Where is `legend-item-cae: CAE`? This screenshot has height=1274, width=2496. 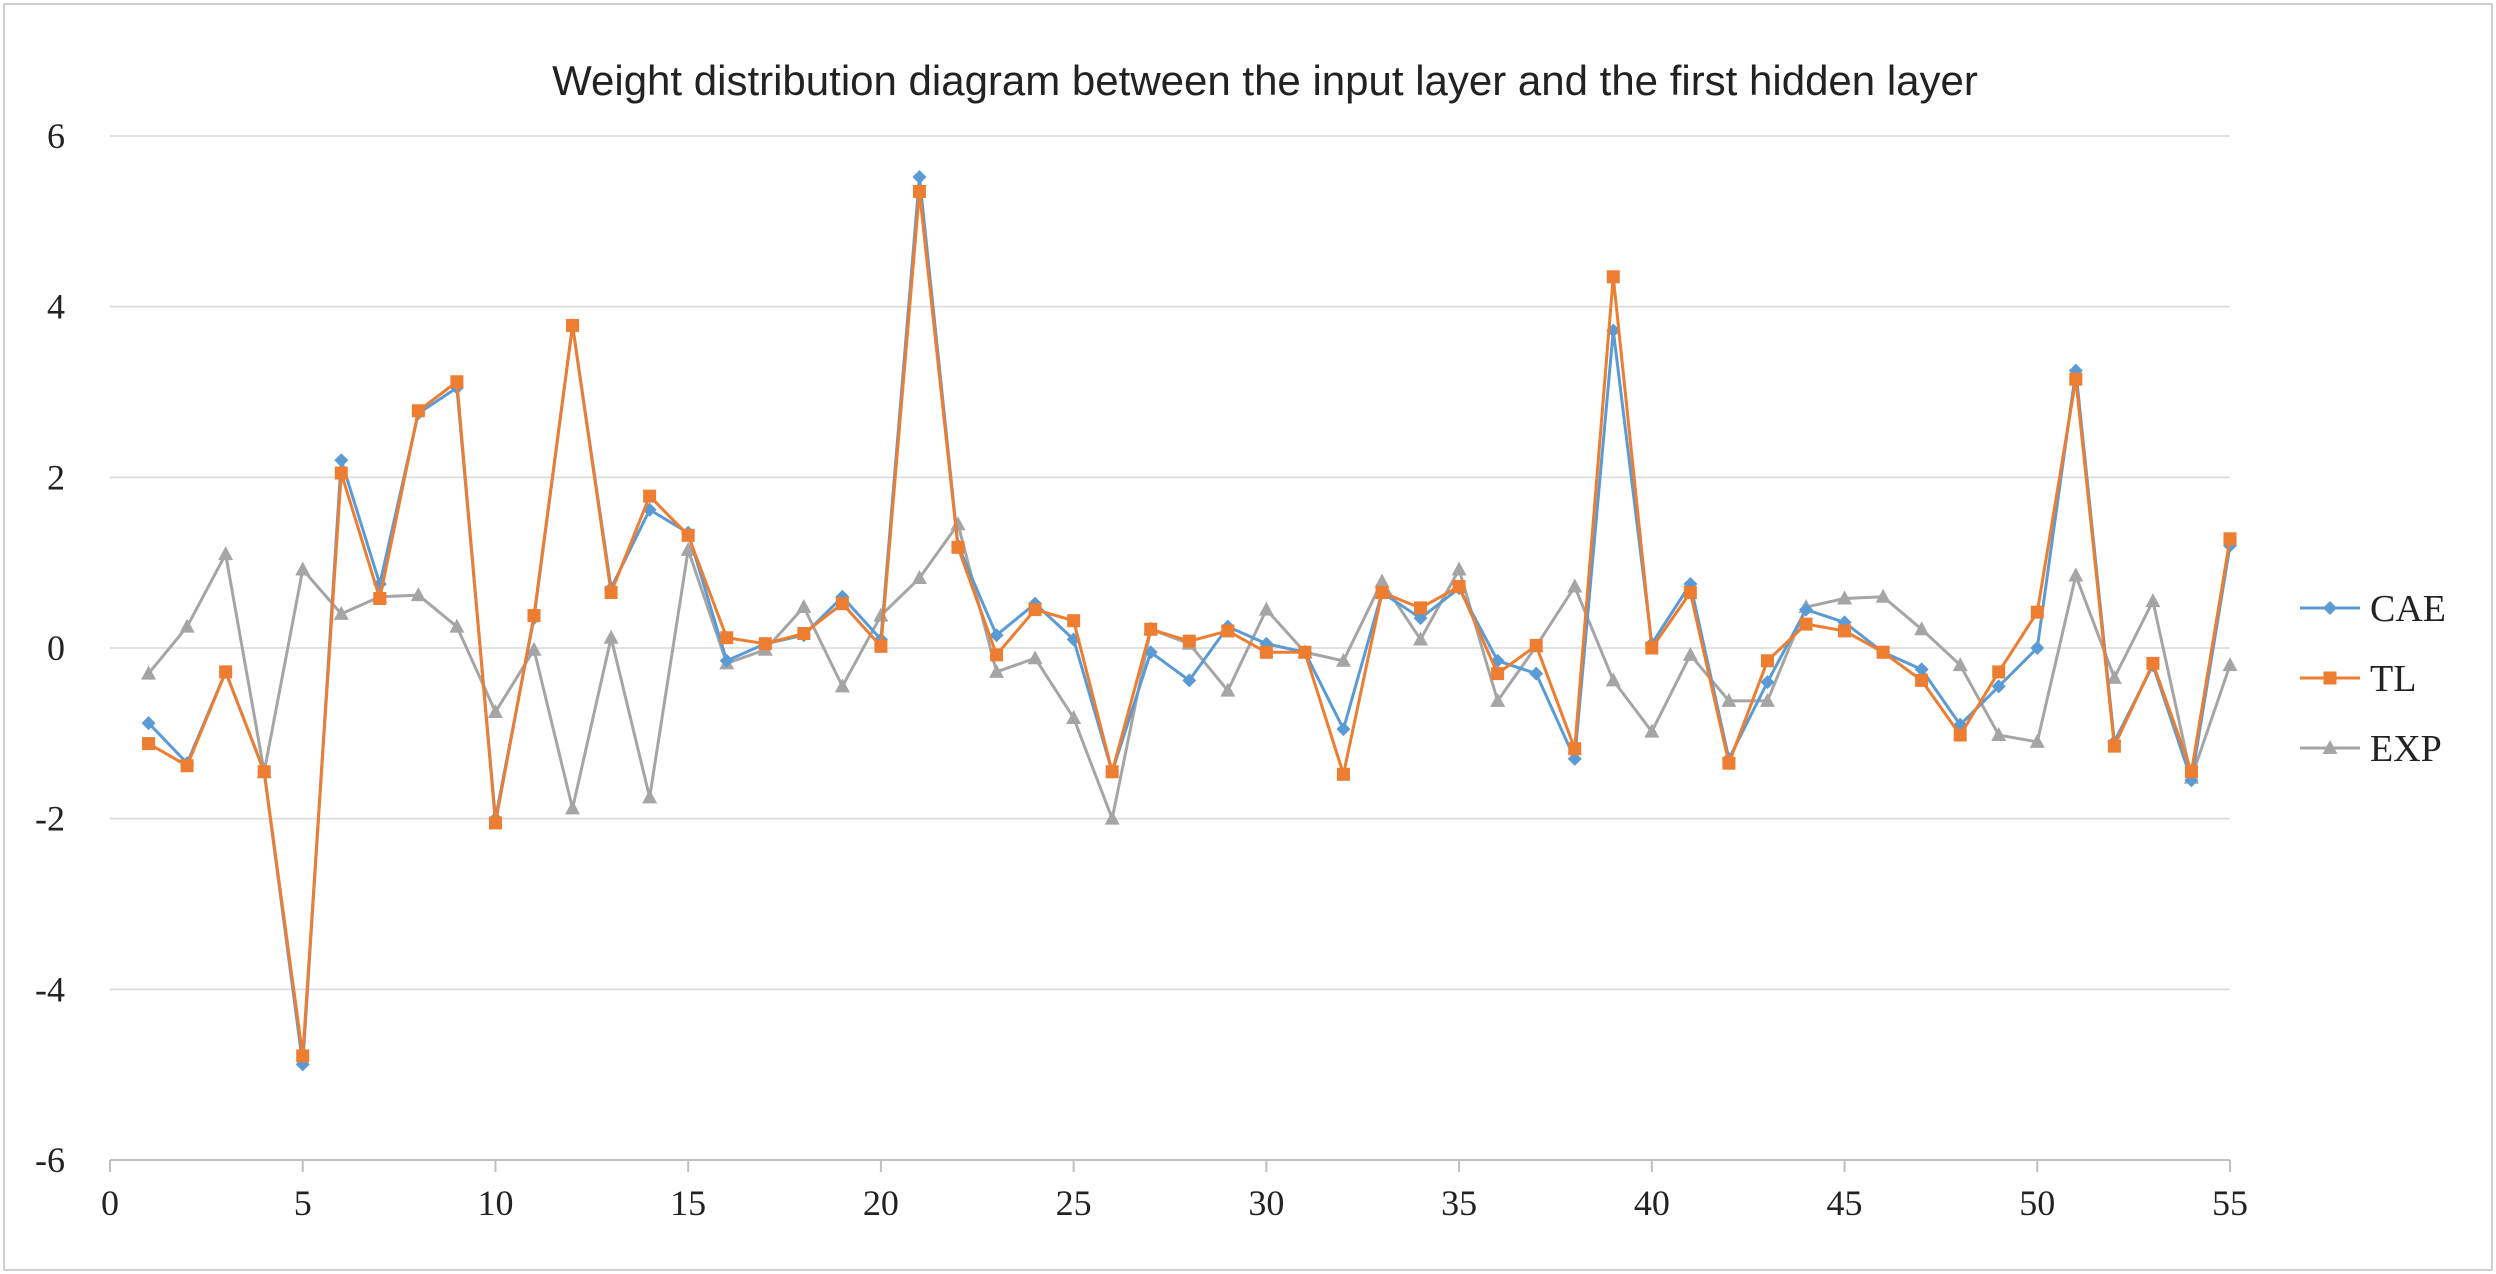 legend-item-cae: CAE is located at coordinates (2373, 609).